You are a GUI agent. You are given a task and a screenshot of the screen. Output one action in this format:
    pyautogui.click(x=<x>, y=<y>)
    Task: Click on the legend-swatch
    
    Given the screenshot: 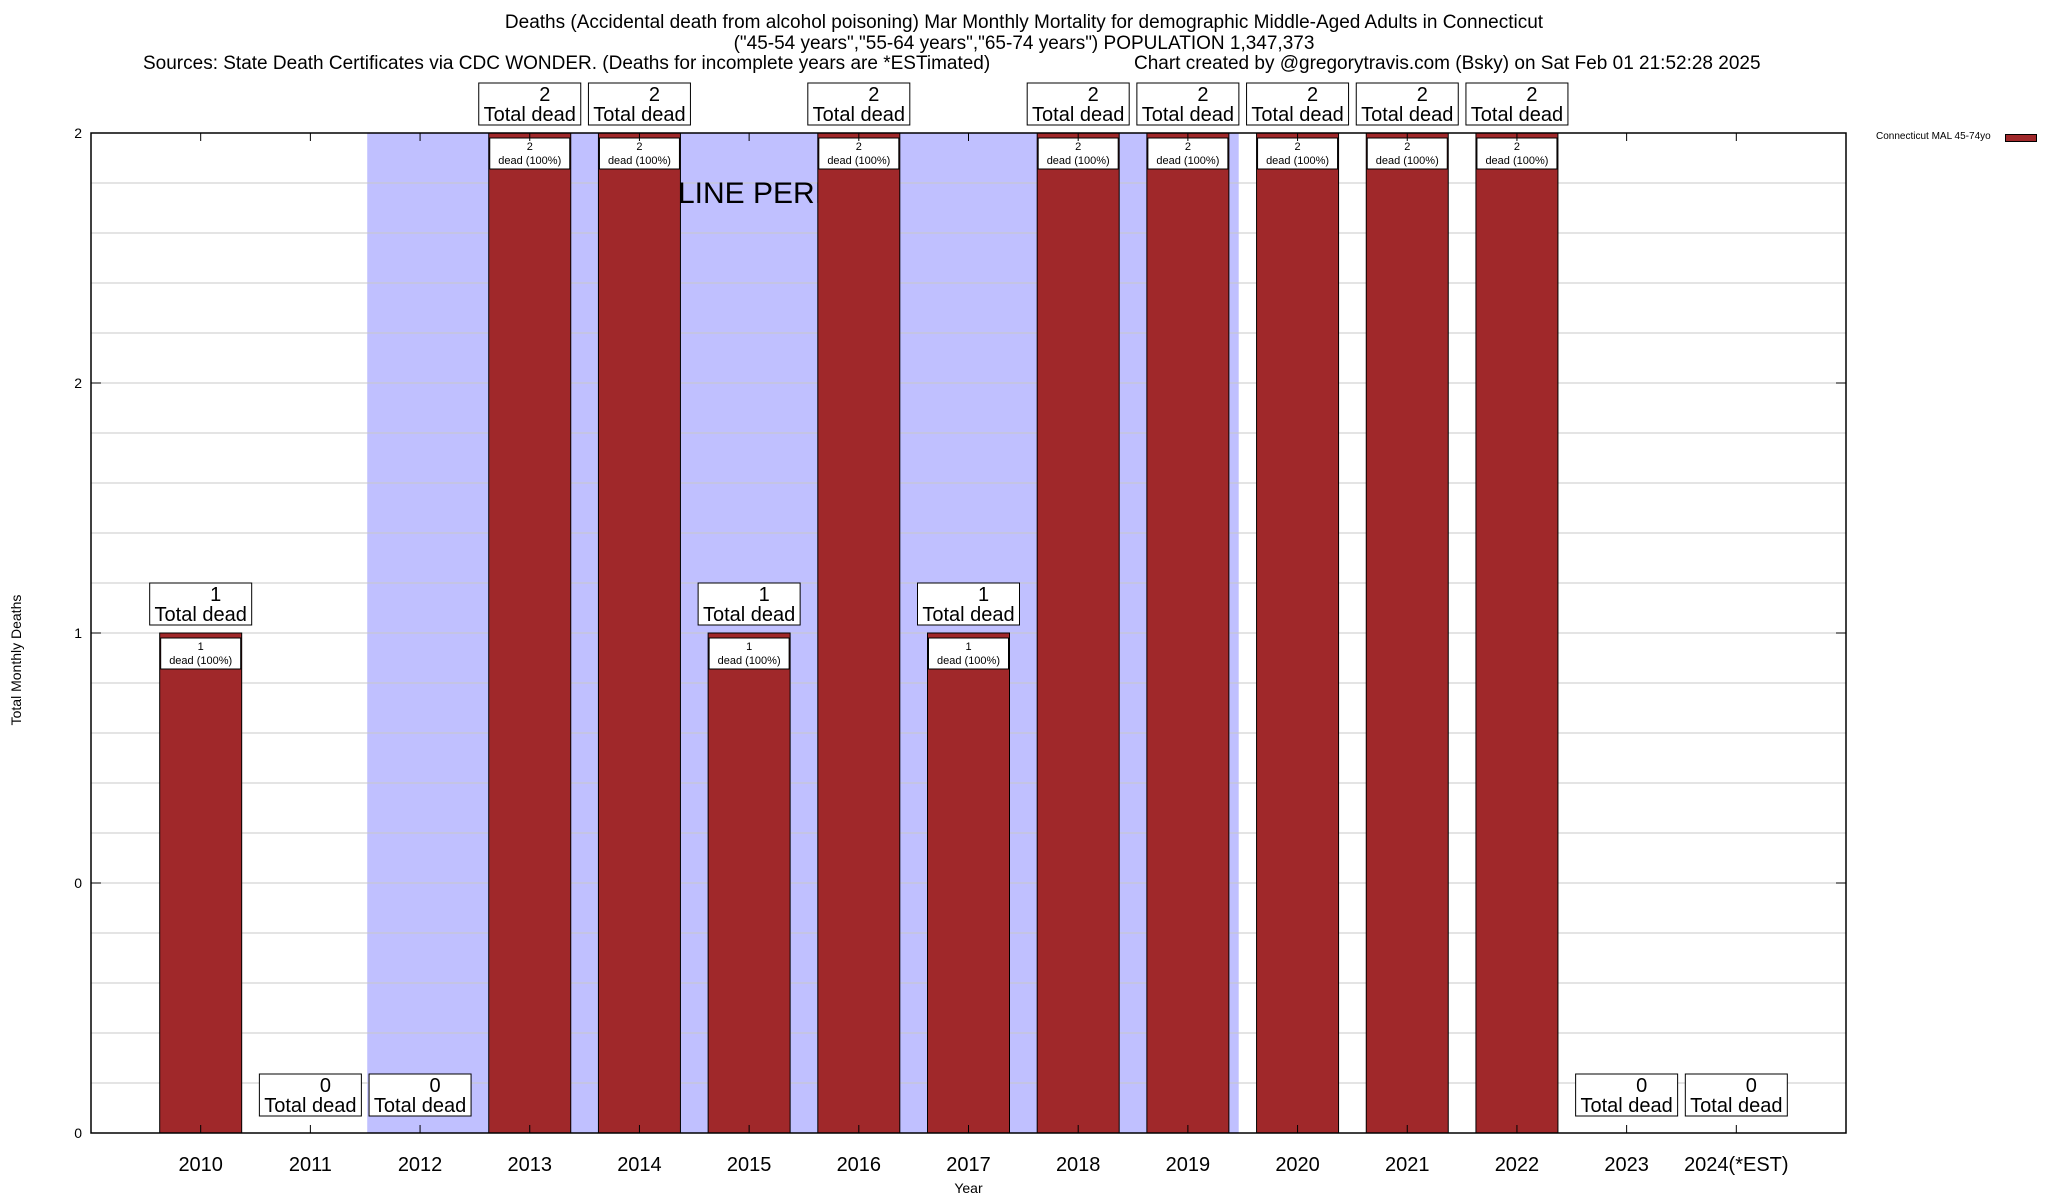 What is the action you would take?
    pyautogui.click(x=2021, y=138)
    